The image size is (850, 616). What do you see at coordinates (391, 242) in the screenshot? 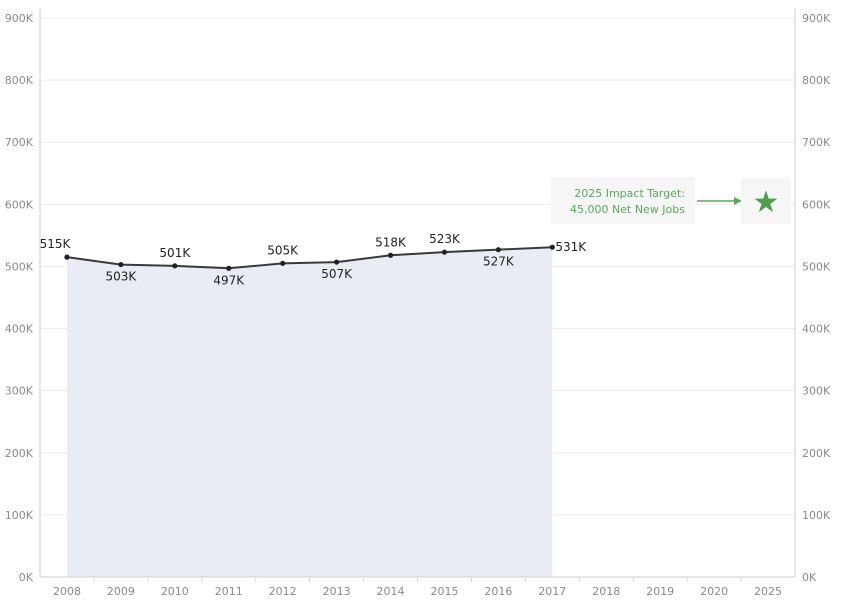
I see `data-label: 518K` at bounding box center [391, 242].